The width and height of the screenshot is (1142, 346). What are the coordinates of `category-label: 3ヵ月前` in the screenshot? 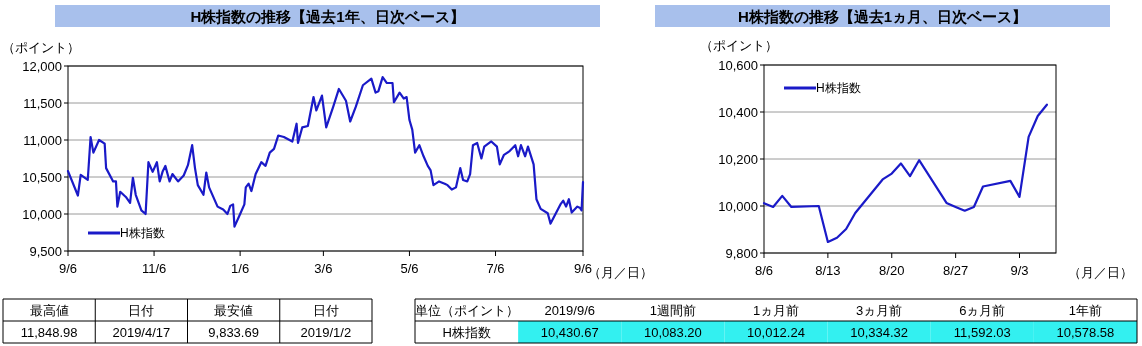 It's located at (879, 310).